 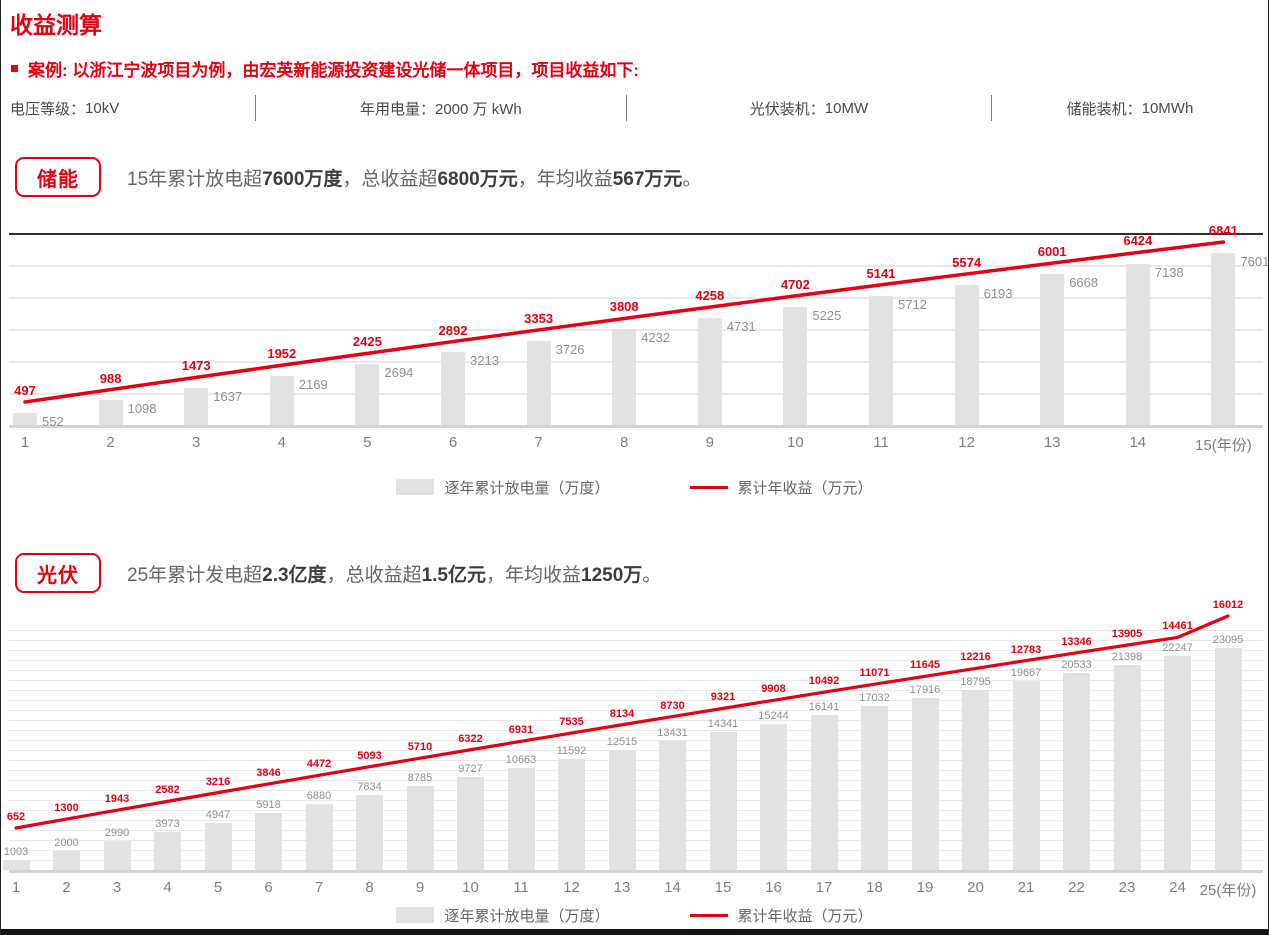 I want to click on line-value-label: 4702, so click(x=795, y=284).